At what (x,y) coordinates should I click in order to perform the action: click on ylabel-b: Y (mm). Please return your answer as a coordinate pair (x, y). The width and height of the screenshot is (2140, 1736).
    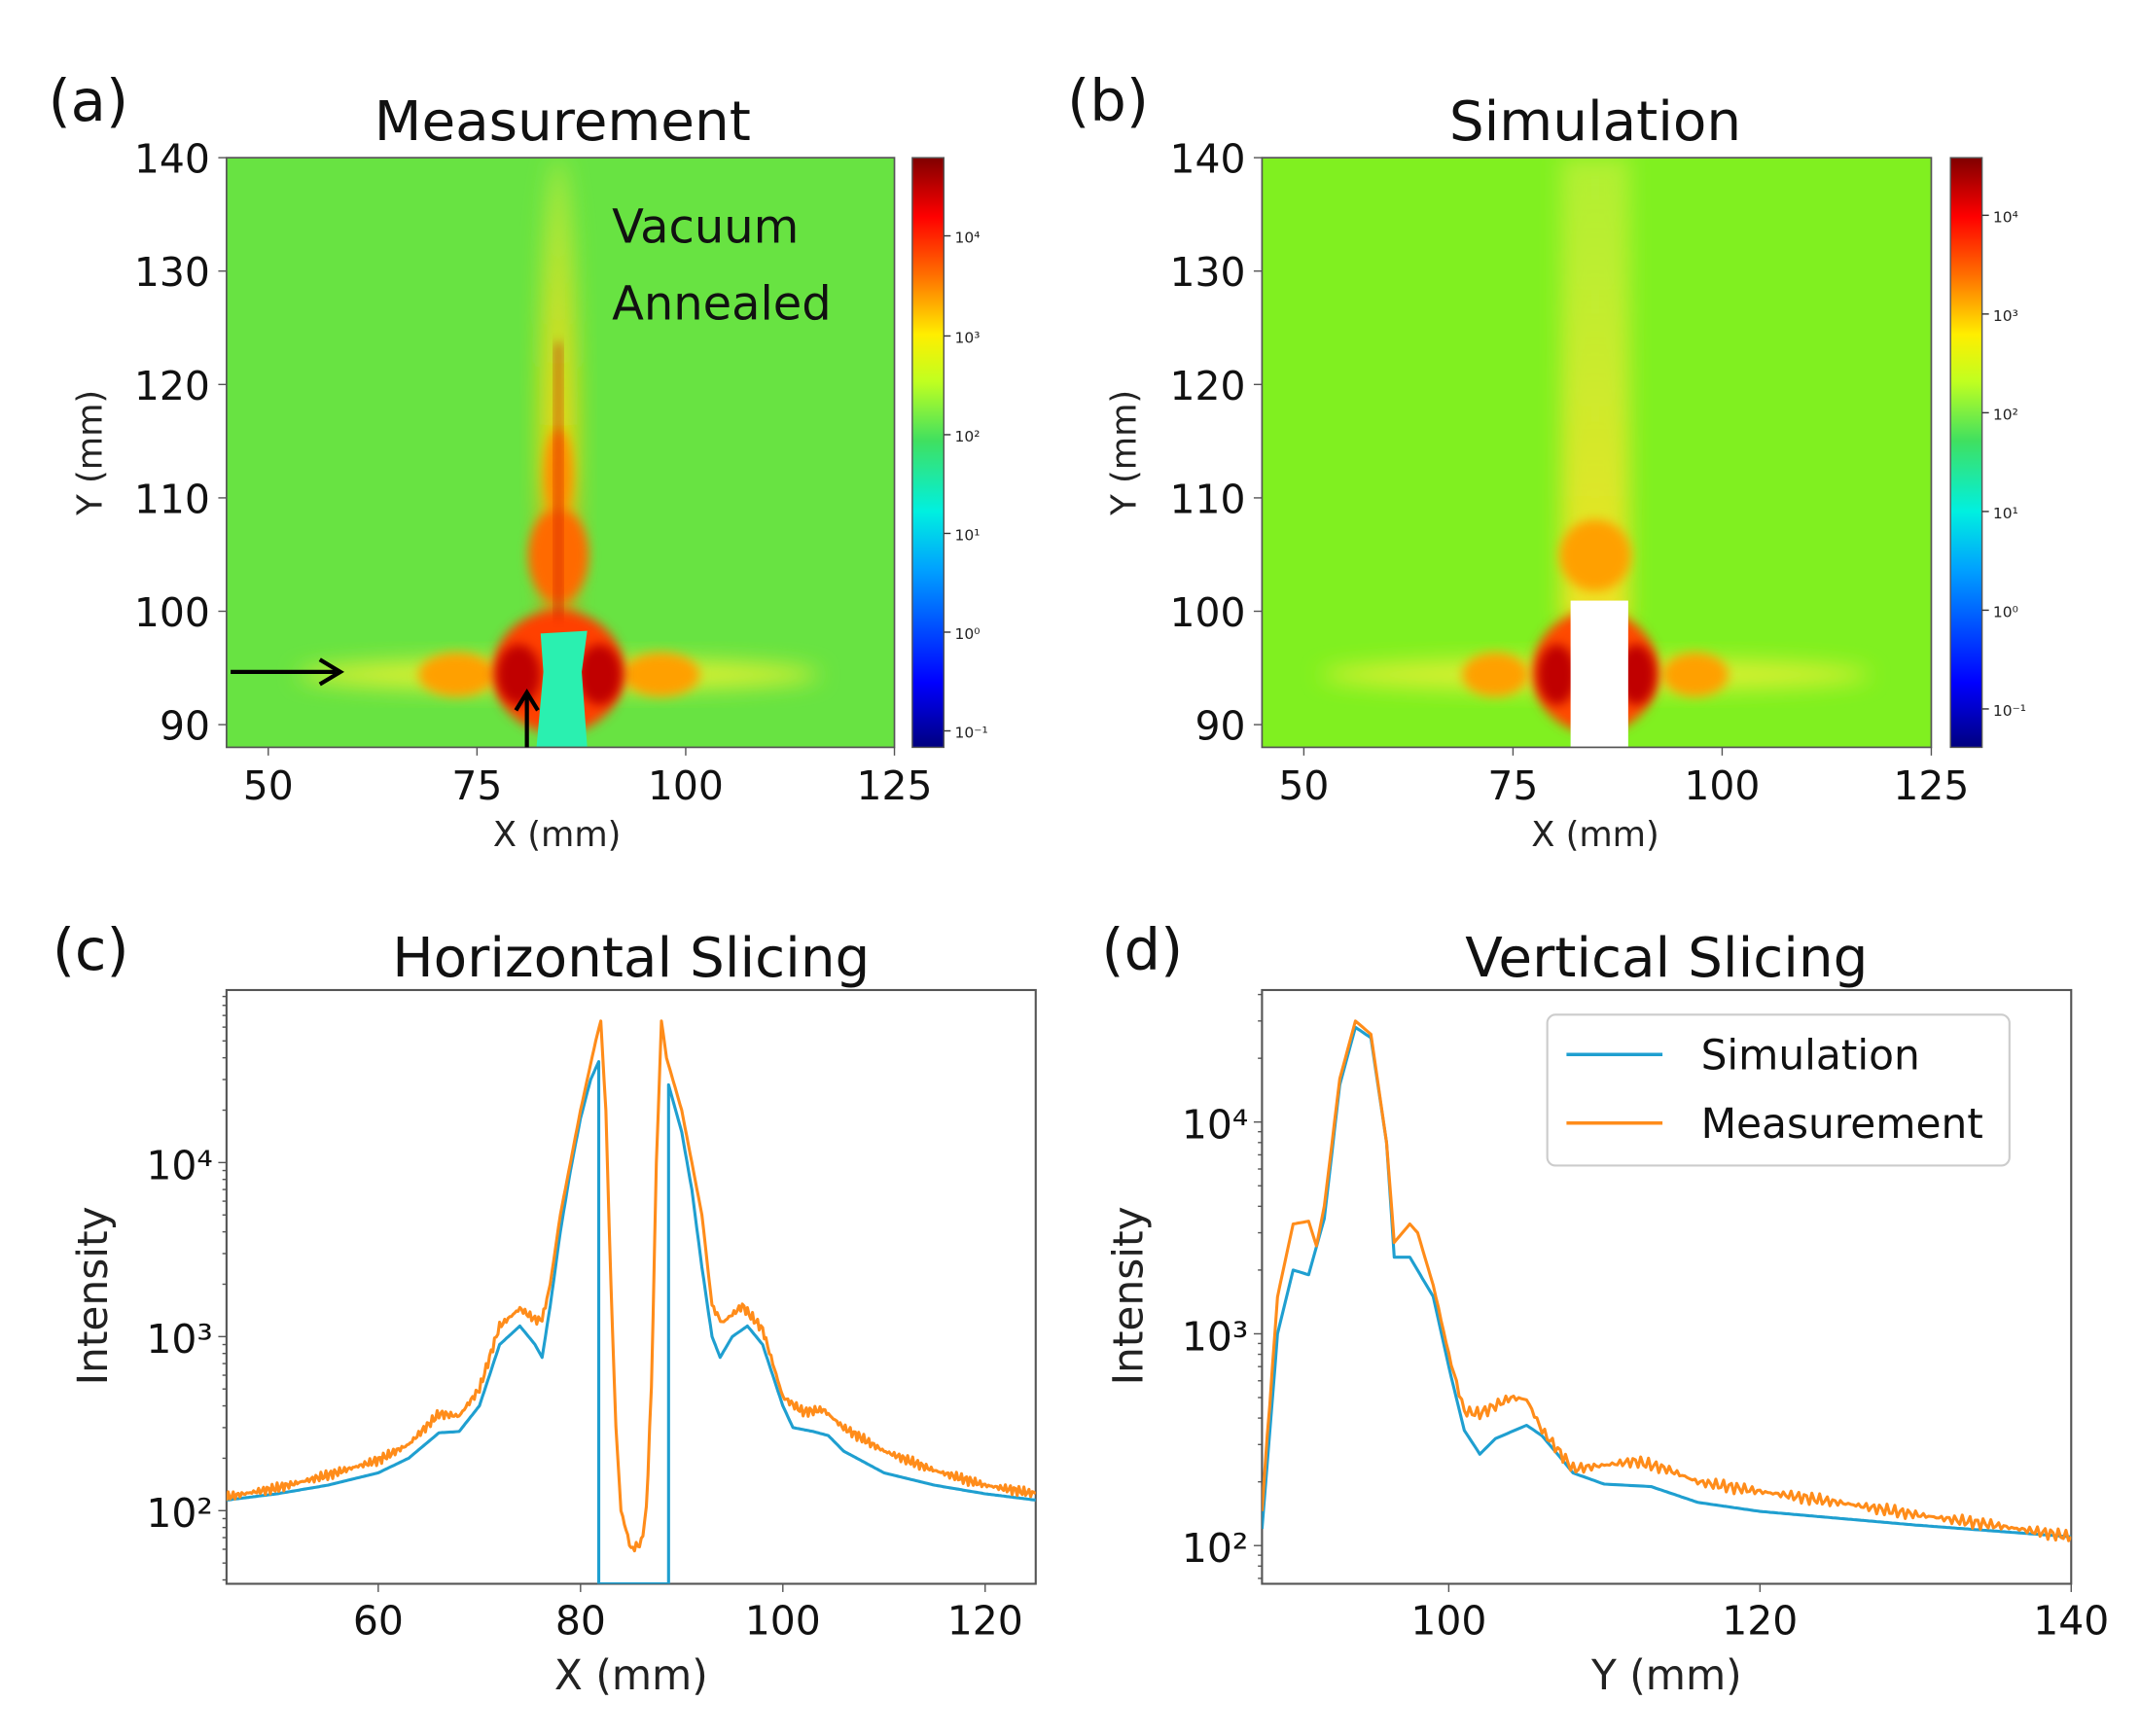
    Looking at the image, I should click on (1125, 453).